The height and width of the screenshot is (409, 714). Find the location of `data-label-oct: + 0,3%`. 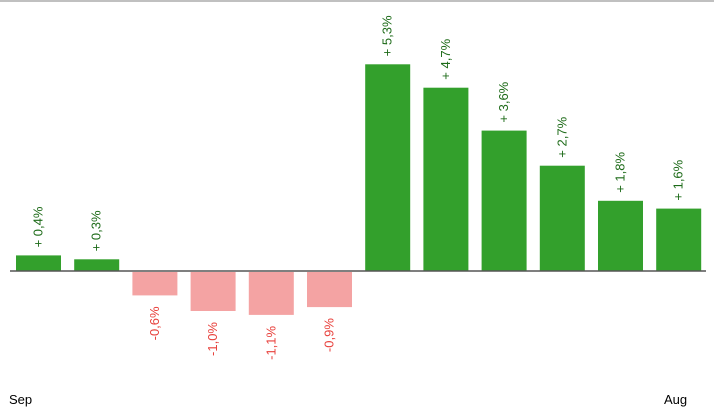

data-label-oct: + 0,3% is located at coordinates (96, 230).